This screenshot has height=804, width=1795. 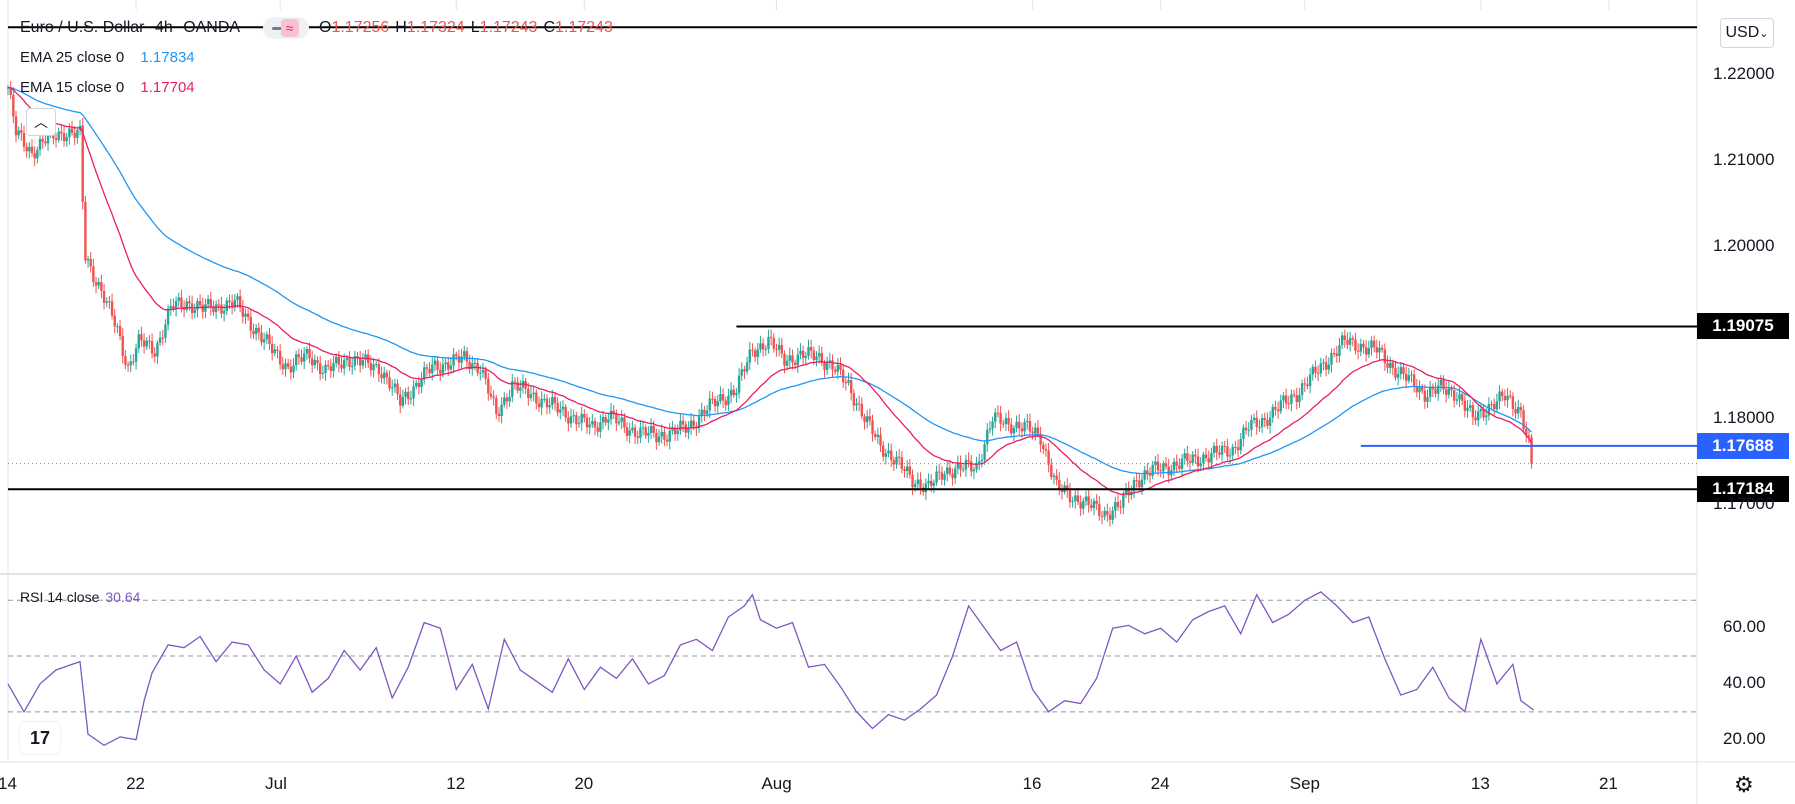 I want to click on ema25-legend: EMA 25 close 0 1.17834, so click(x=110, y=57).